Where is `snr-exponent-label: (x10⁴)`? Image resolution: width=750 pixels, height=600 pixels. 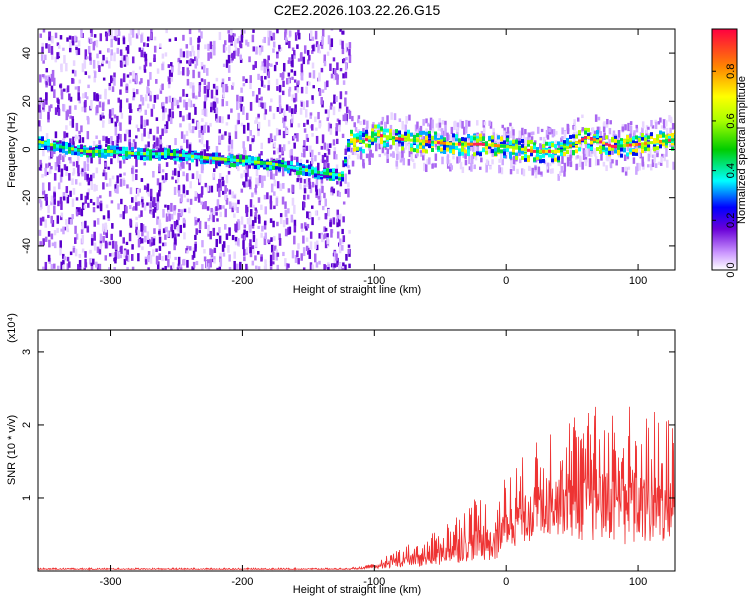
snr-exponent-label: (x10⁴) is located at coordinates (12, 328).